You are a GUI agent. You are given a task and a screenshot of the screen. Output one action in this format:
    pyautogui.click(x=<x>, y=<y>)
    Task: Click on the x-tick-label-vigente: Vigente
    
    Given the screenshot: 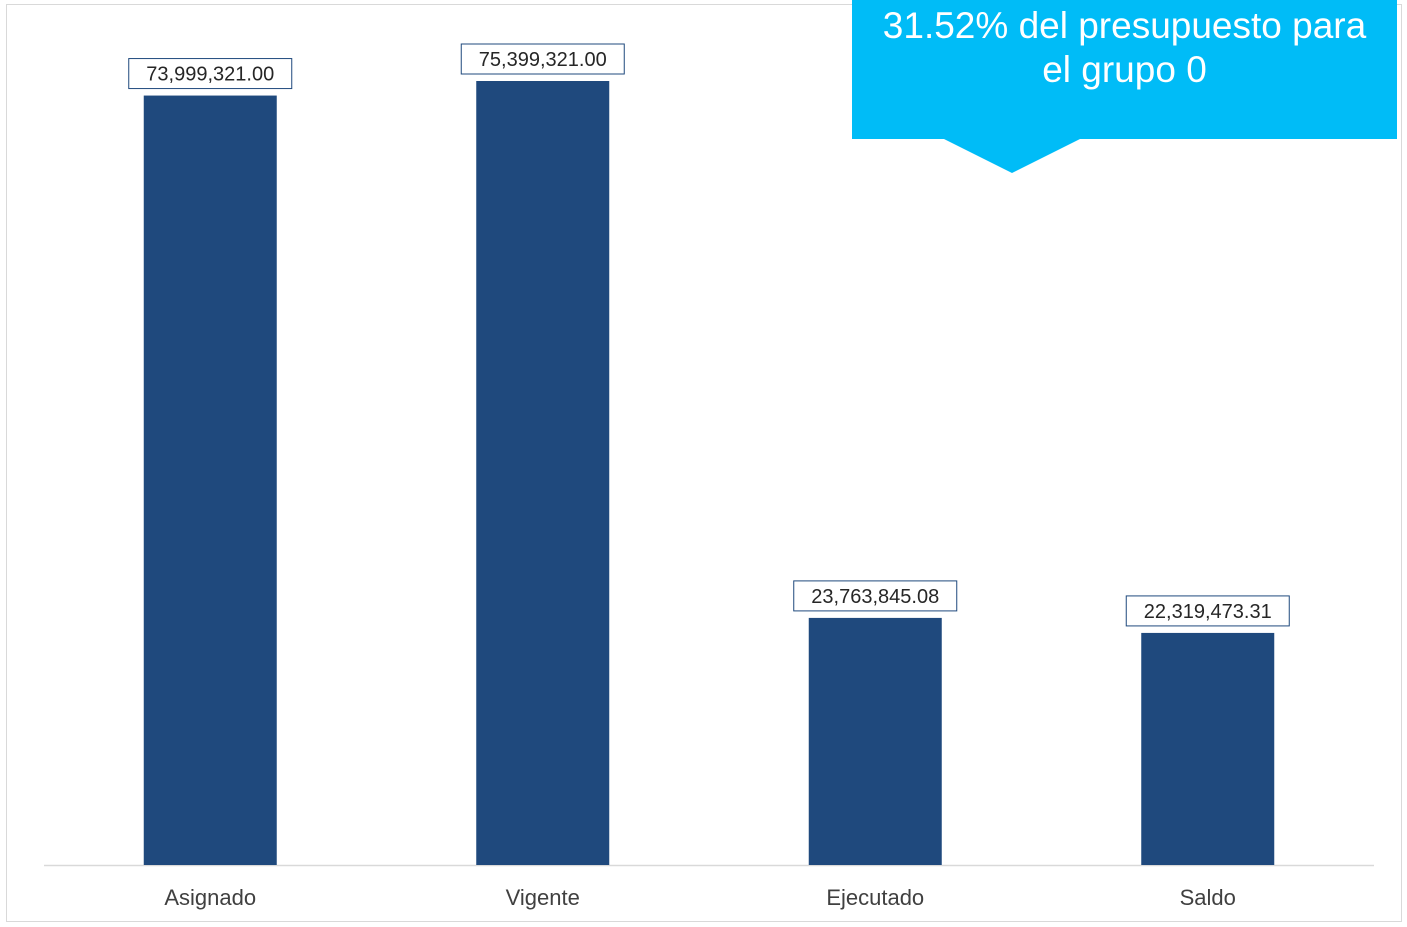 What is the action you would take?
    pyautogui.click(x=543, y=897)
    